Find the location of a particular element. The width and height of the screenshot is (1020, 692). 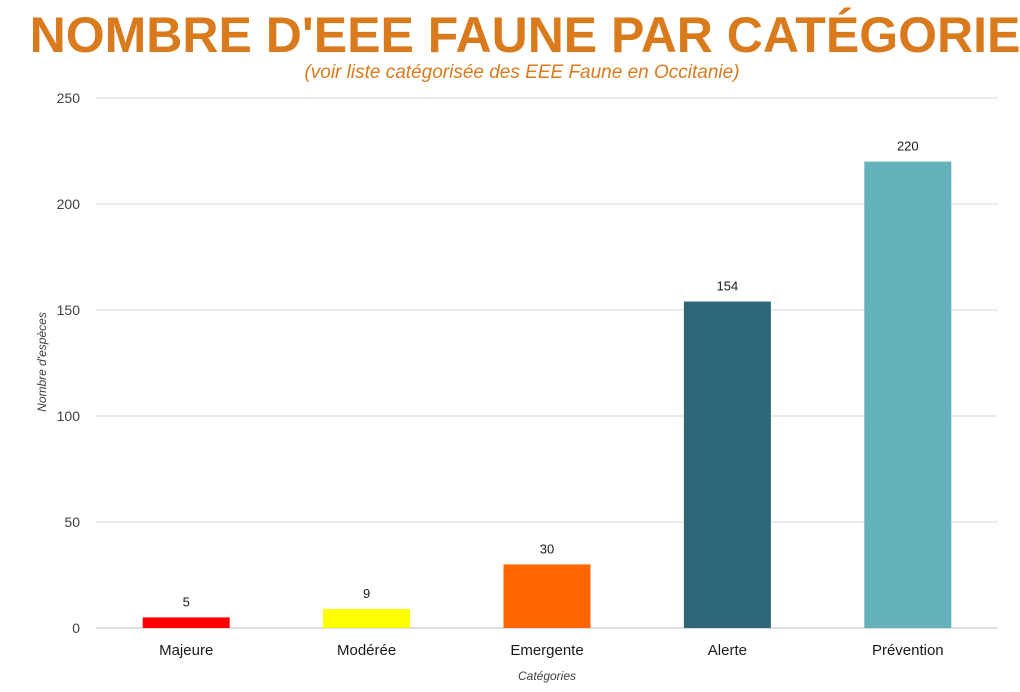

bar-alerte is located at coordinates (727, 464).